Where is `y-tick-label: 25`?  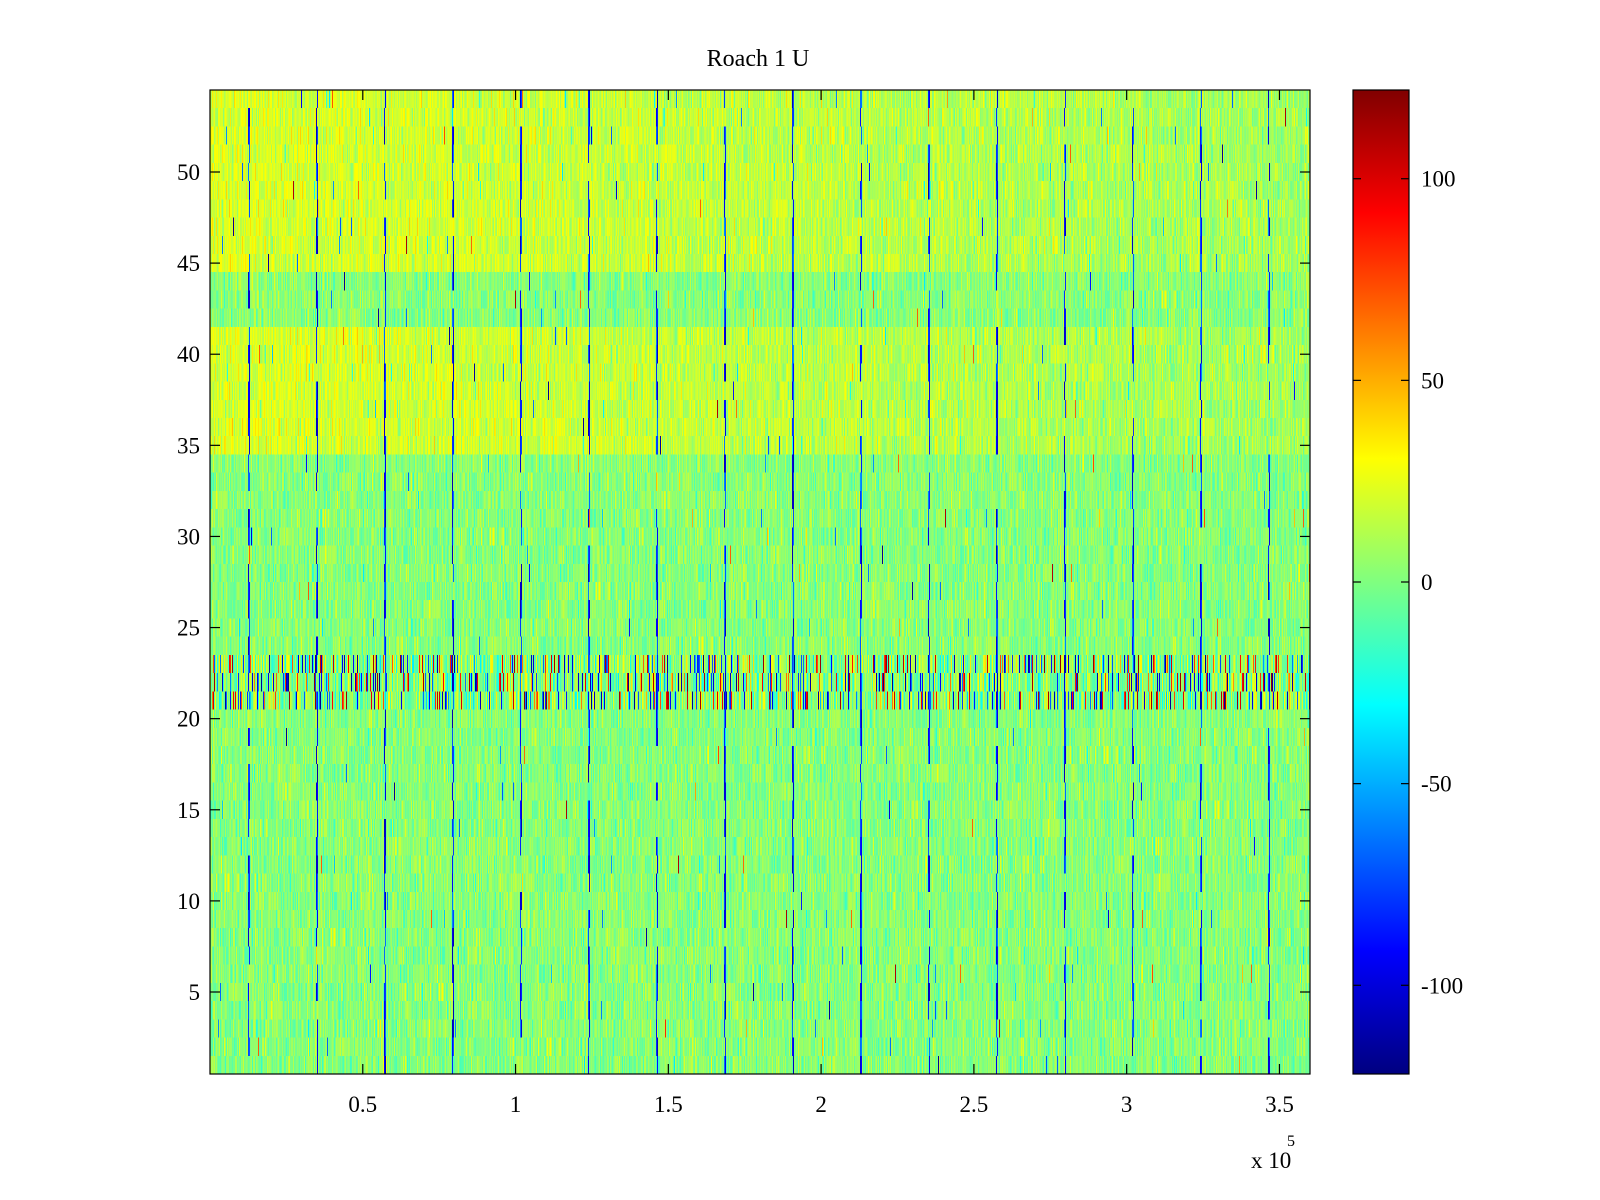
y-tick-label: 25 is located at coordinates (188, 628).